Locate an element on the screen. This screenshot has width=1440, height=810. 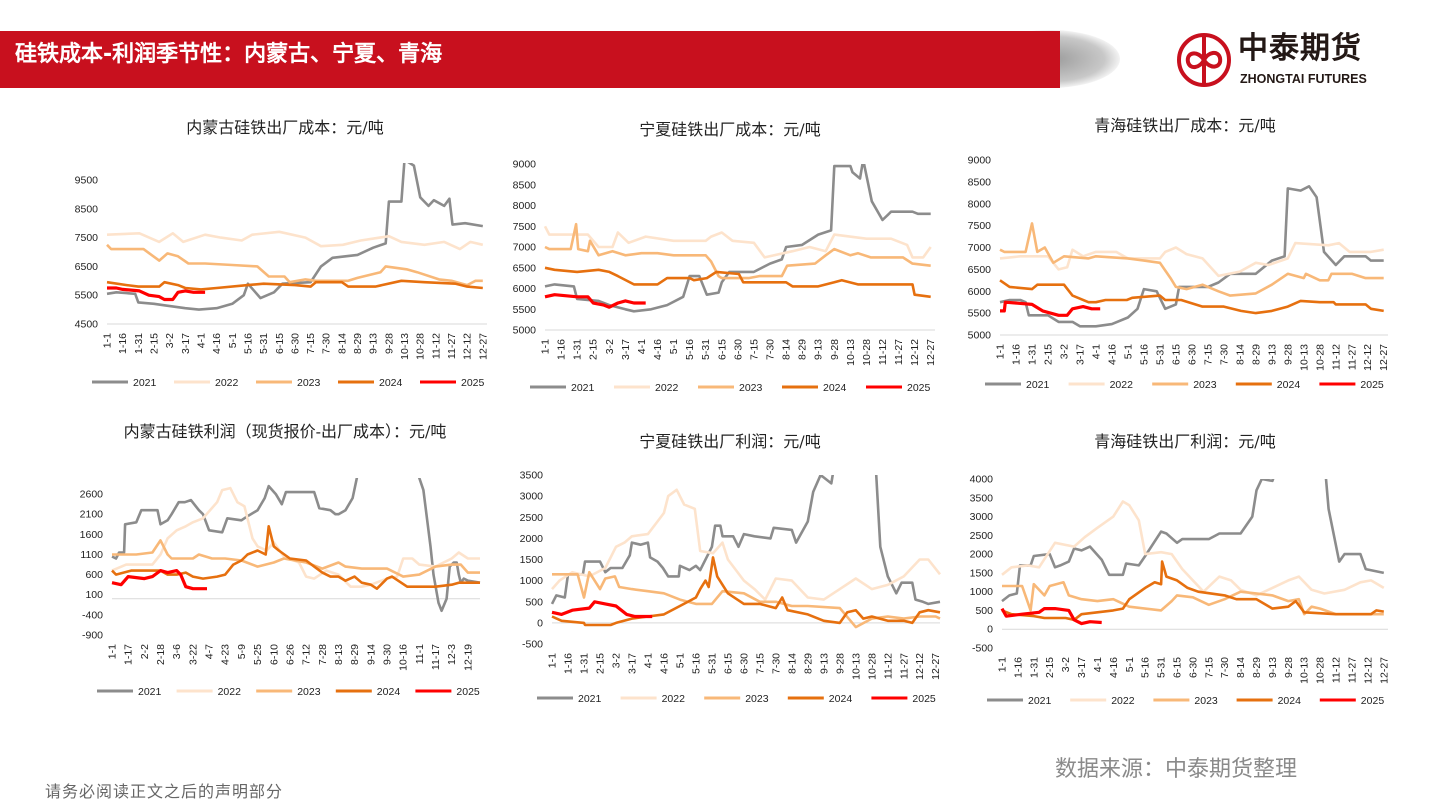
x-tick-label: 11-1 is located at coordinates (420, 654).